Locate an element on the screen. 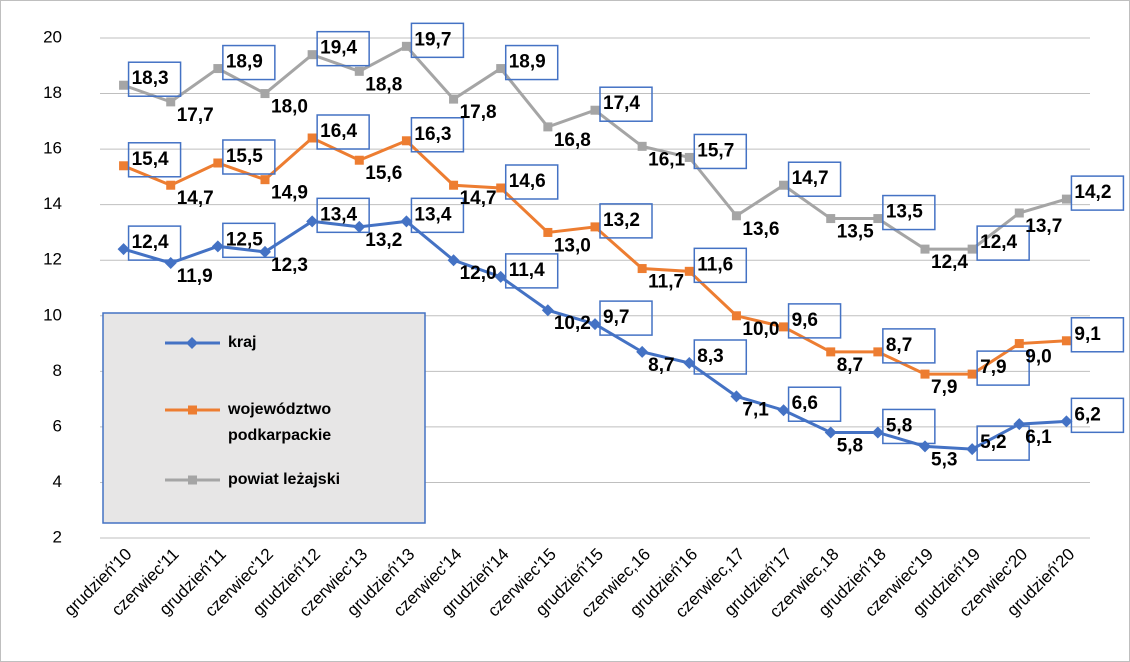  data-label: 10,2 is located at coordinates (572, 323).